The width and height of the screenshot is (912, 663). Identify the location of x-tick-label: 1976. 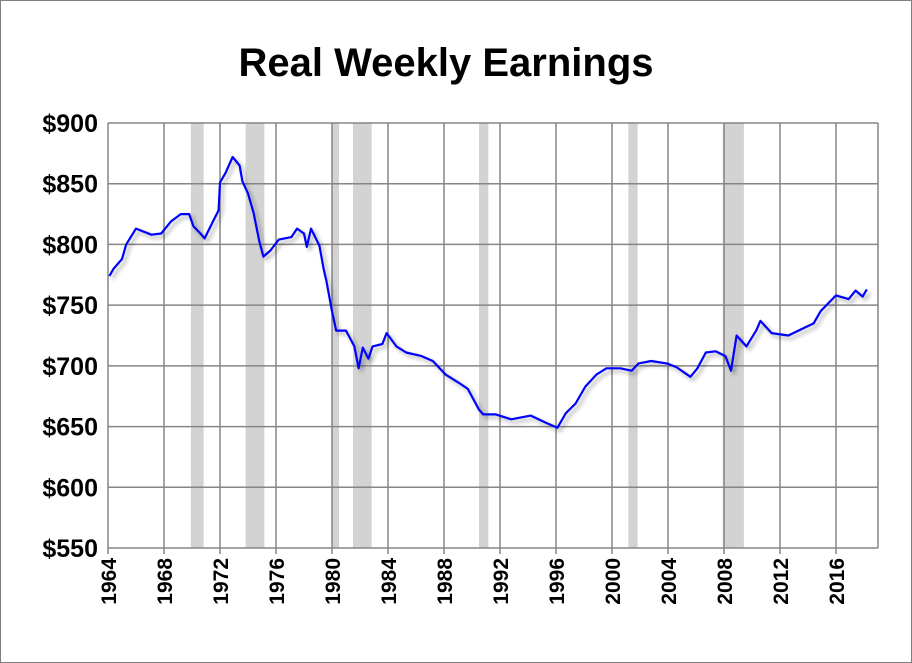
(277, 581).